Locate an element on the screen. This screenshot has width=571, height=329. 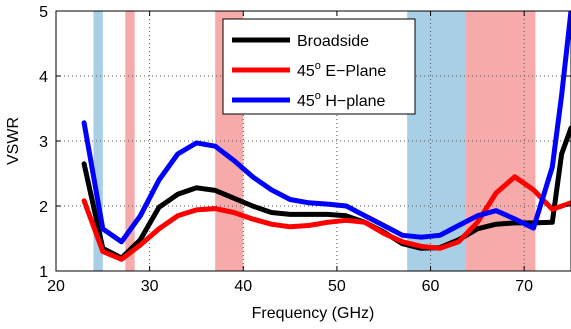
legend-label-broadside: Broadside is located at coordinates (333, 41).